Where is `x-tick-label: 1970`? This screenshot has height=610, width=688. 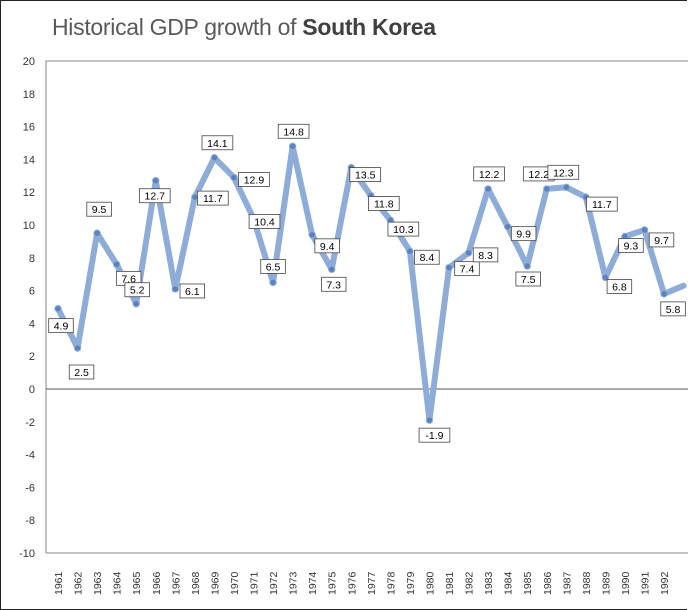
x-tick-label: 1970 is located at coordinates (235, 583).